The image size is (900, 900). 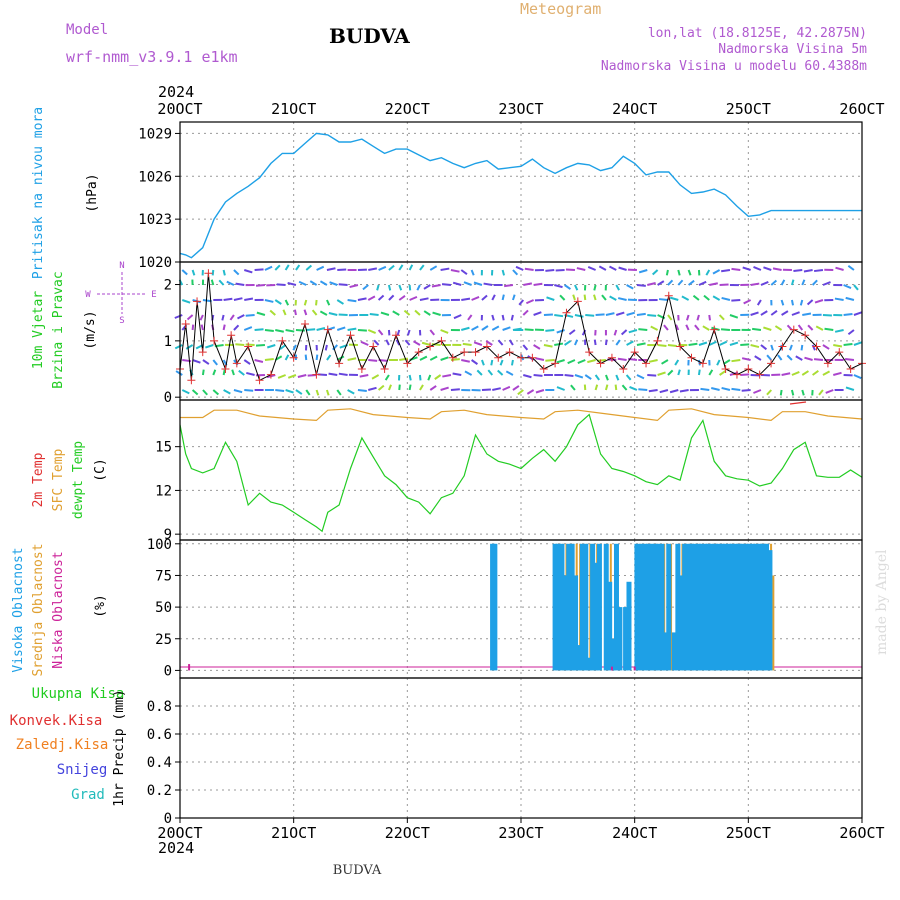 I want to click on x-tick-label-top: 26OCT, so click(x=861, y=109).